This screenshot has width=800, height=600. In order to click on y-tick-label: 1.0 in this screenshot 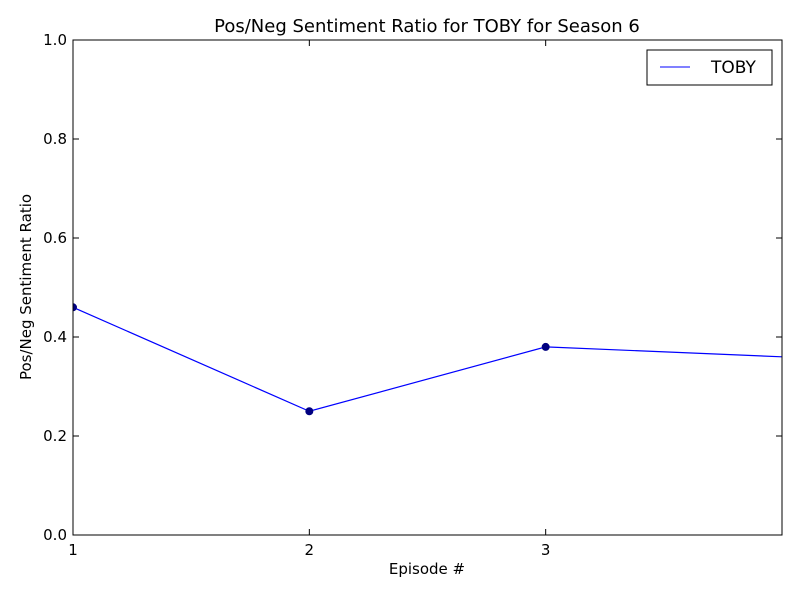, I will do `click(55, 40)`.